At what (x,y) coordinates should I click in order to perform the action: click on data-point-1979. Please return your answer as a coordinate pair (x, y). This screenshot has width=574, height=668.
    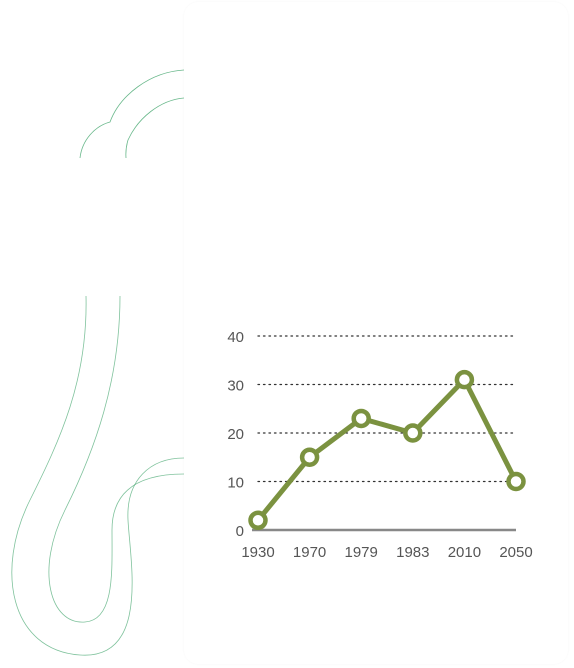
    Looking at the image, I should click on (361, 418).